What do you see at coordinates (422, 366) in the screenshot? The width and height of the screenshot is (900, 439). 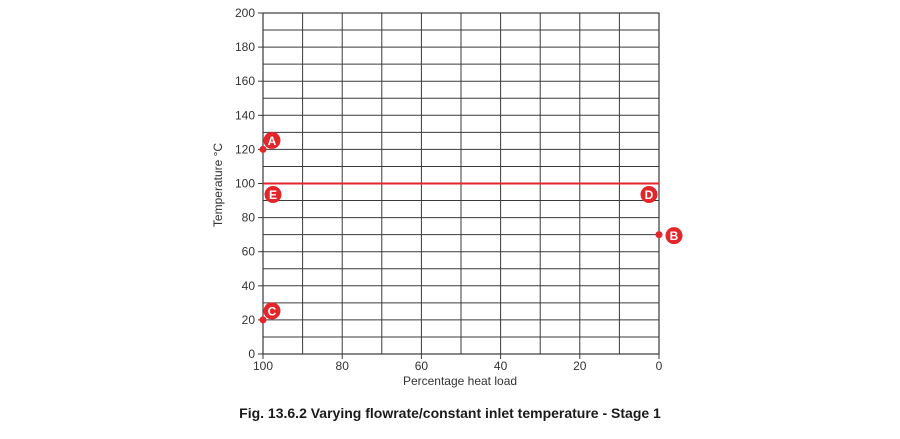 I see `x-tick-label: 60` at bounding box center [422, 366].